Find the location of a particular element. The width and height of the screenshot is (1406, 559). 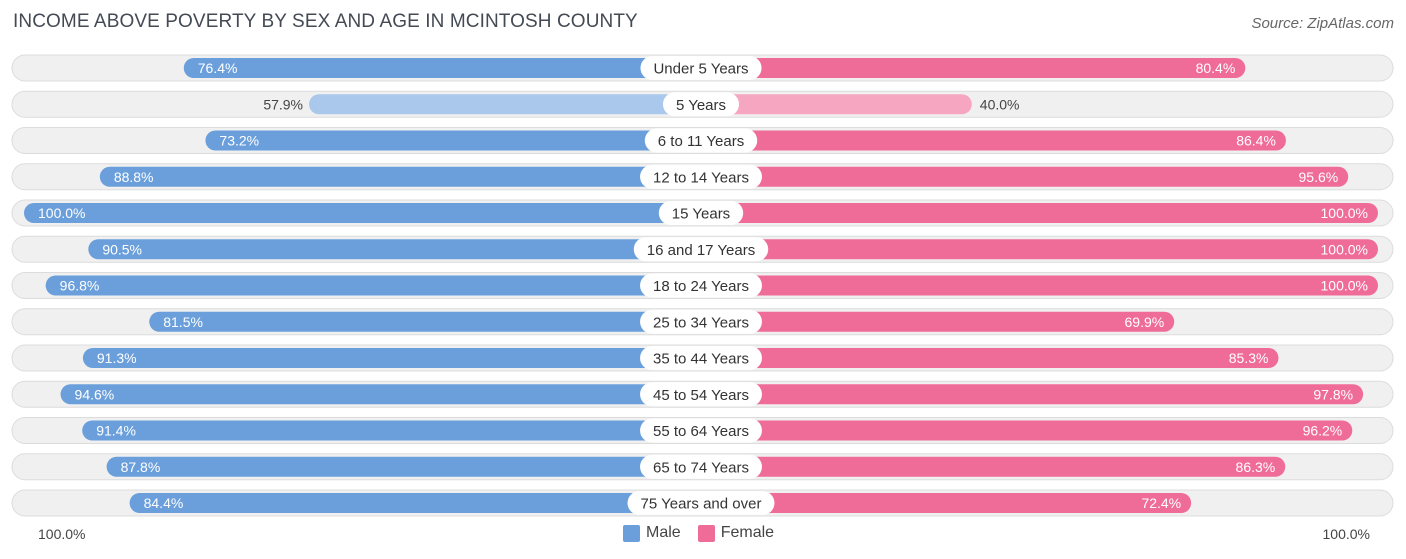

category-label: 12 to 14 Years is located at coordinates (701, 177).